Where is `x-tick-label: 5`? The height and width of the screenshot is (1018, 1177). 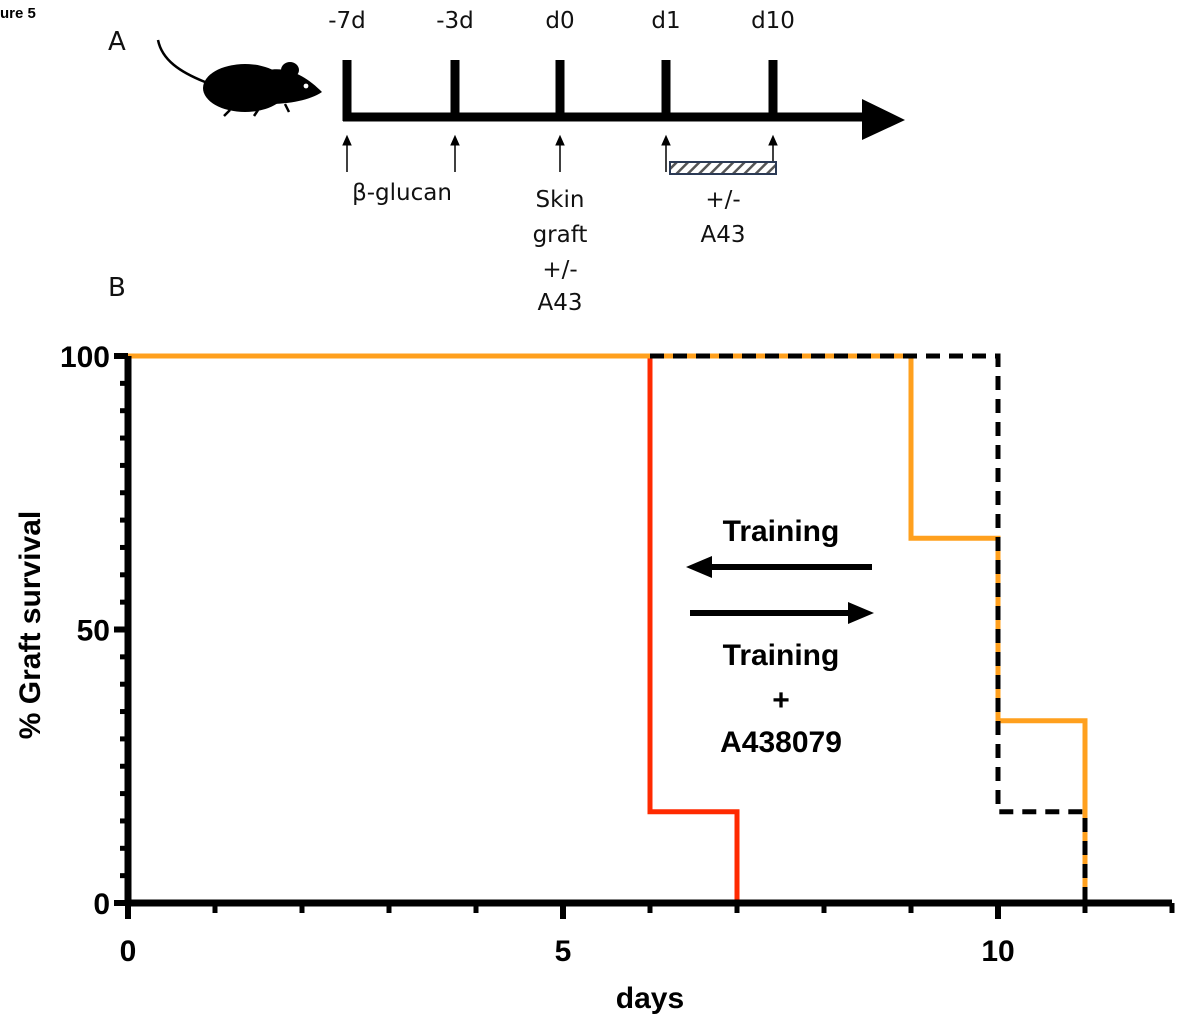 x-tick-label: 5 is located at coordinates (563, 951).